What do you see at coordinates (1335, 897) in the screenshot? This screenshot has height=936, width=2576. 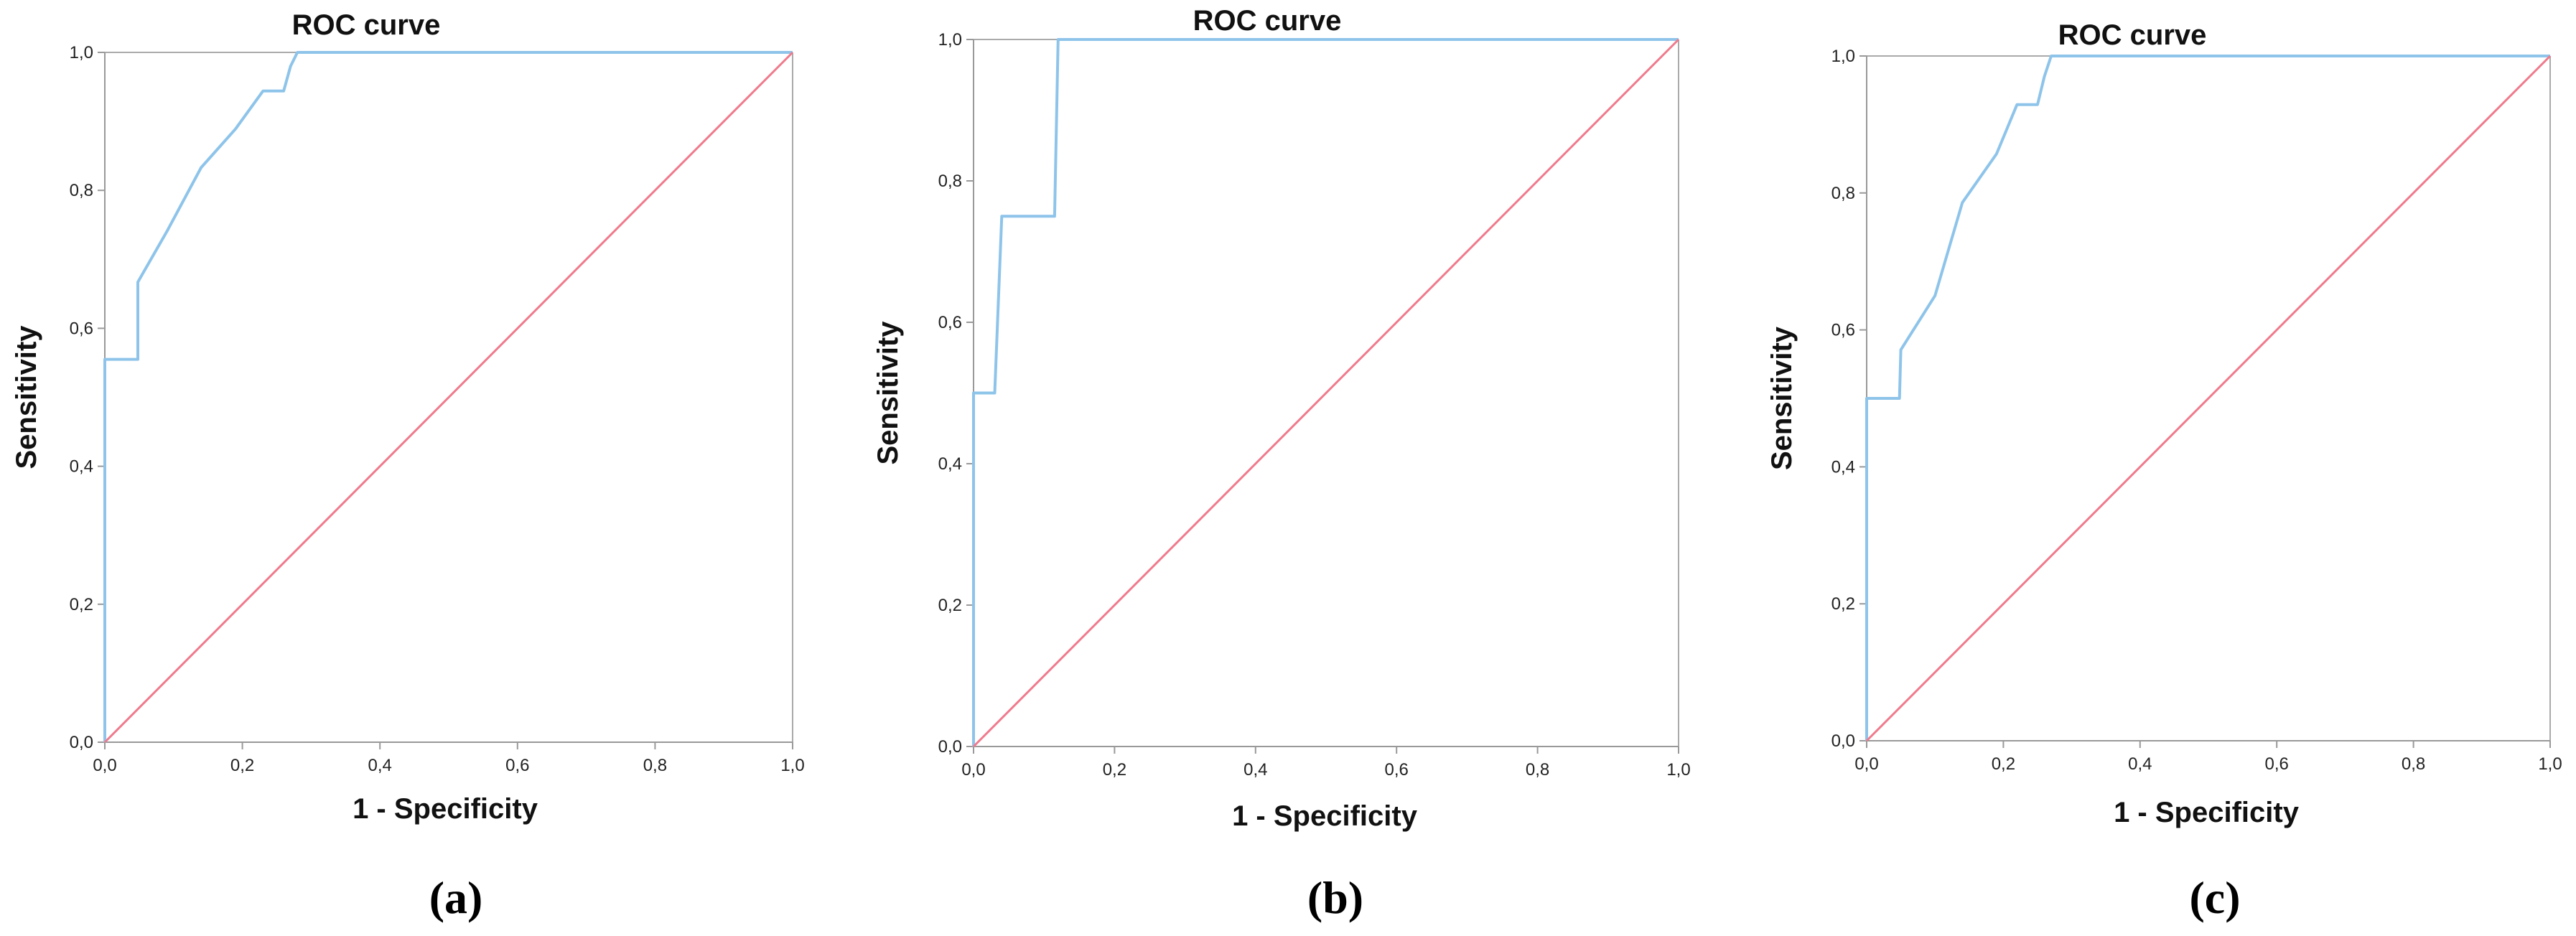 I see `panel-label: (b)` at bounding box center [1335, 897].